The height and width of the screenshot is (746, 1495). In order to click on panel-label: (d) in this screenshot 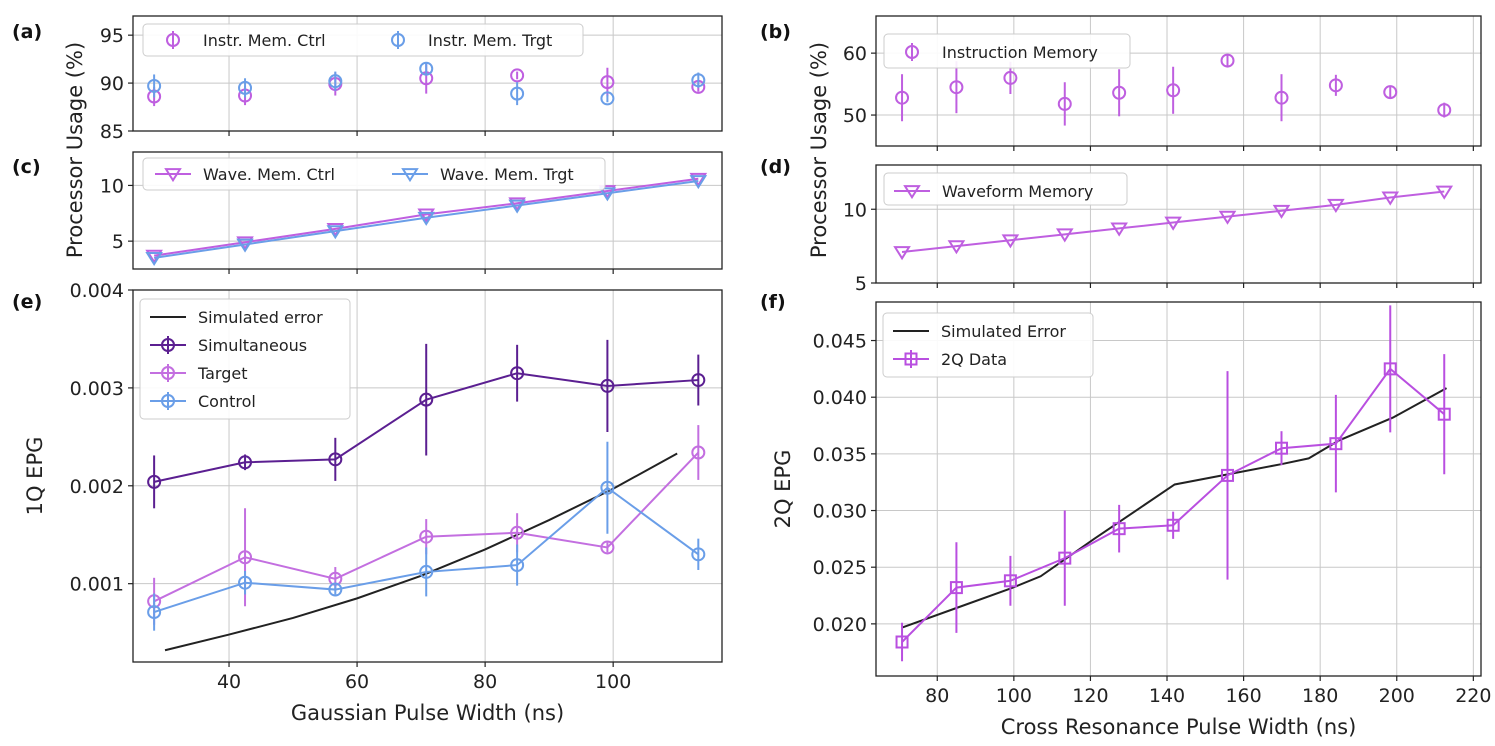, I will do `click(775, 167)`.